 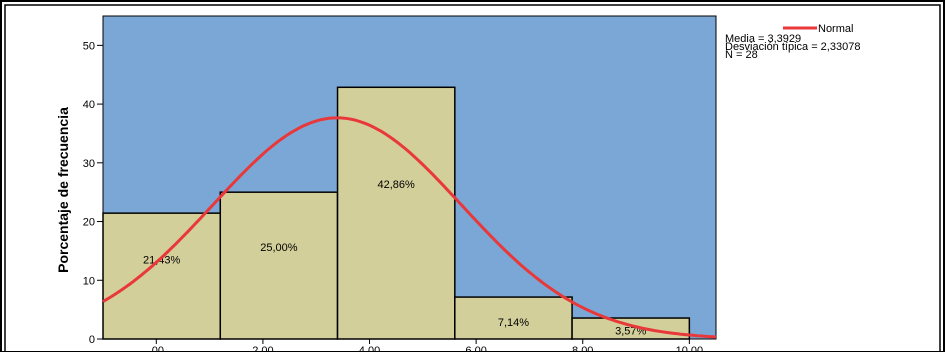 What do you see at coordinates (63, 190) in the screenshot?
I see `y-axis-label: Porcentaje de frecuencia` at bounding box center [63, 190].